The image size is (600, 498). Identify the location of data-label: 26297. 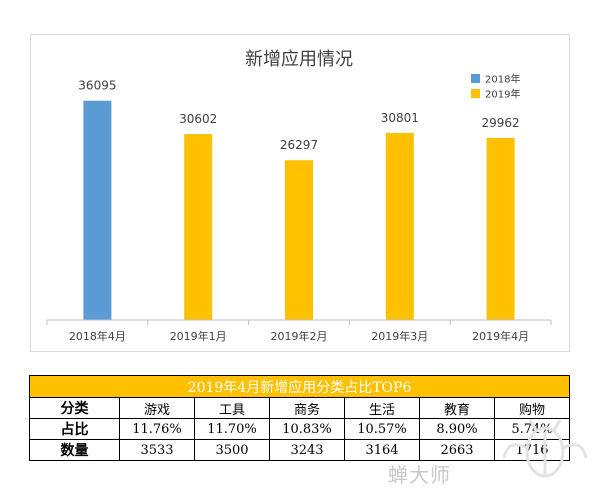
(299, 145).